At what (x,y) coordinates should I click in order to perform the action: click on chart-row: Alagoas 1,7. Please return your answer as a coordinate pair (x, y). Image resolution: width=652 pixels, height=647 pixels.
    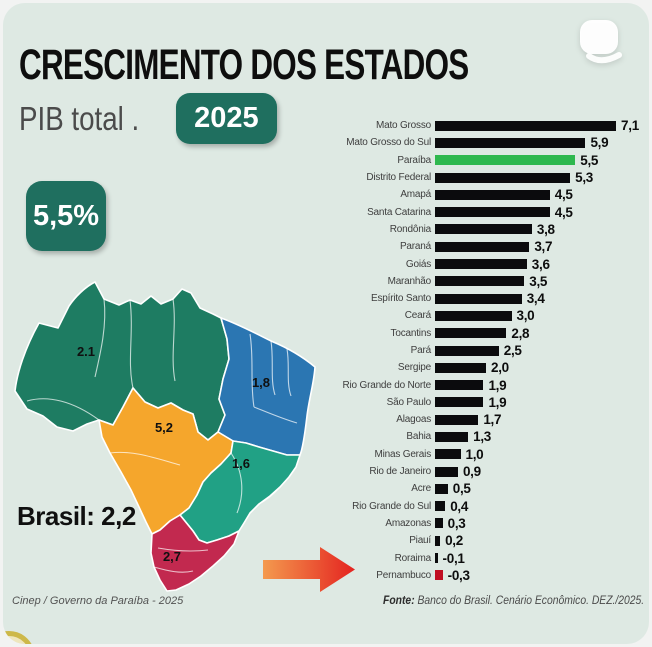
    Looking at the image, I should click on (491, 419).